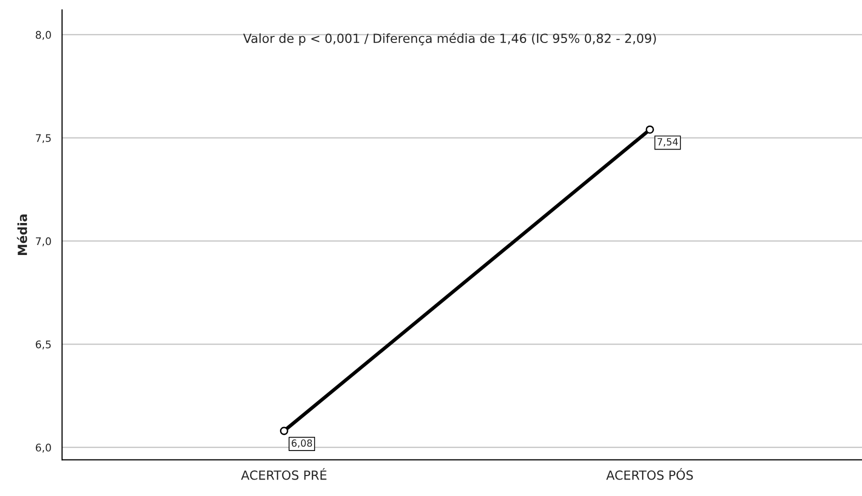 This screenshot has width=862, height=496. Describe the element at coordinates (649, 474) in the screenshot. I see `x-tick-label: ACERTOS PÓS` at that location.